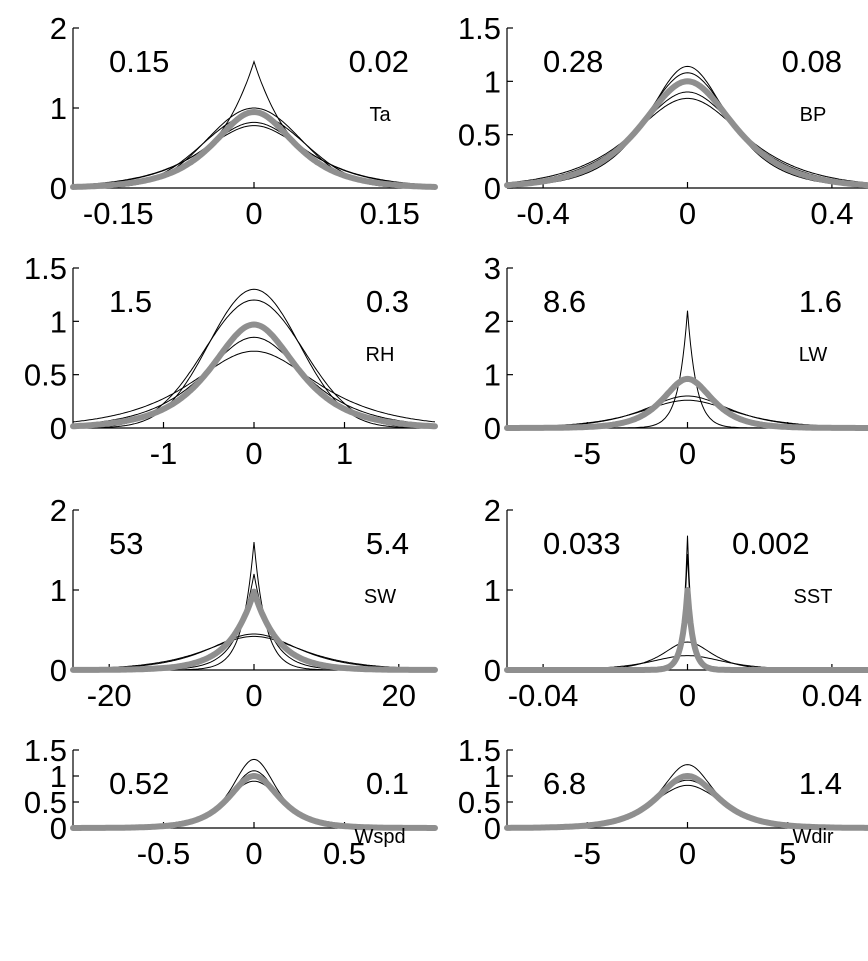  I want to click on variable-label: RH, so click(380, 355).